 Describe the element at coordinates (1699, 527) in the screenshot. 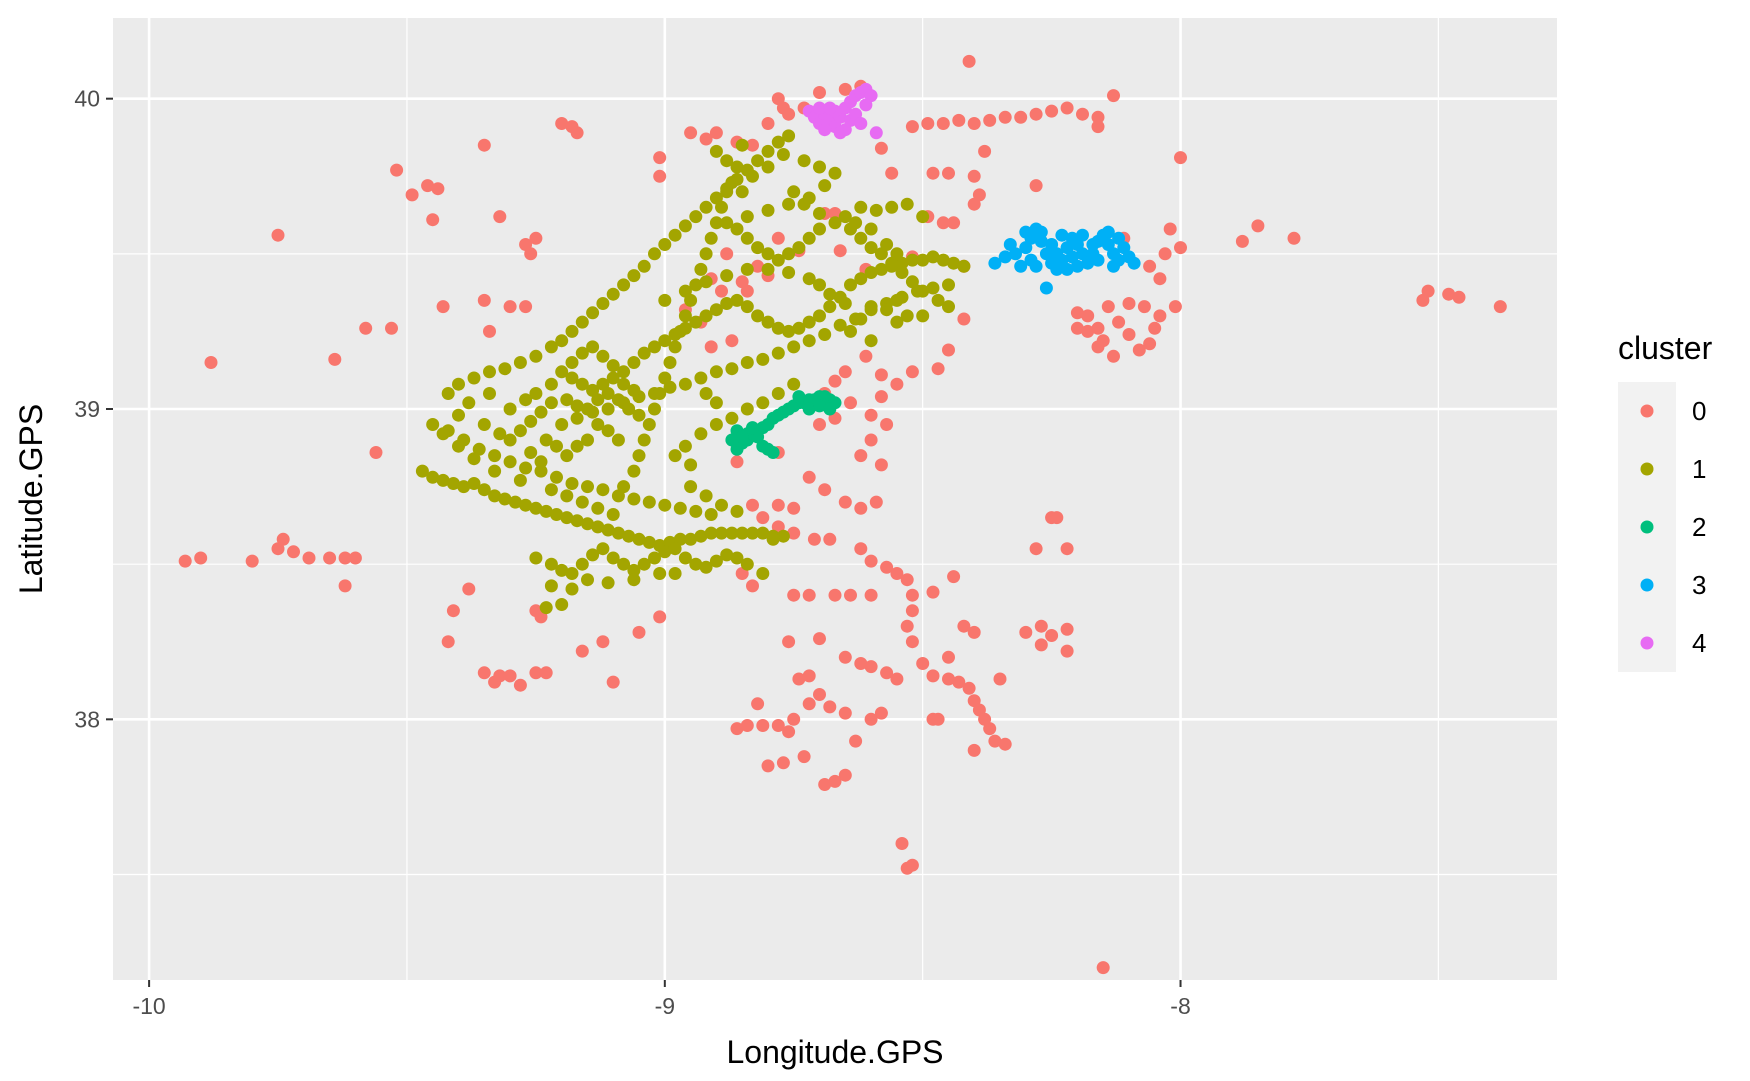

I see `legend-label-2: 2` at that location.